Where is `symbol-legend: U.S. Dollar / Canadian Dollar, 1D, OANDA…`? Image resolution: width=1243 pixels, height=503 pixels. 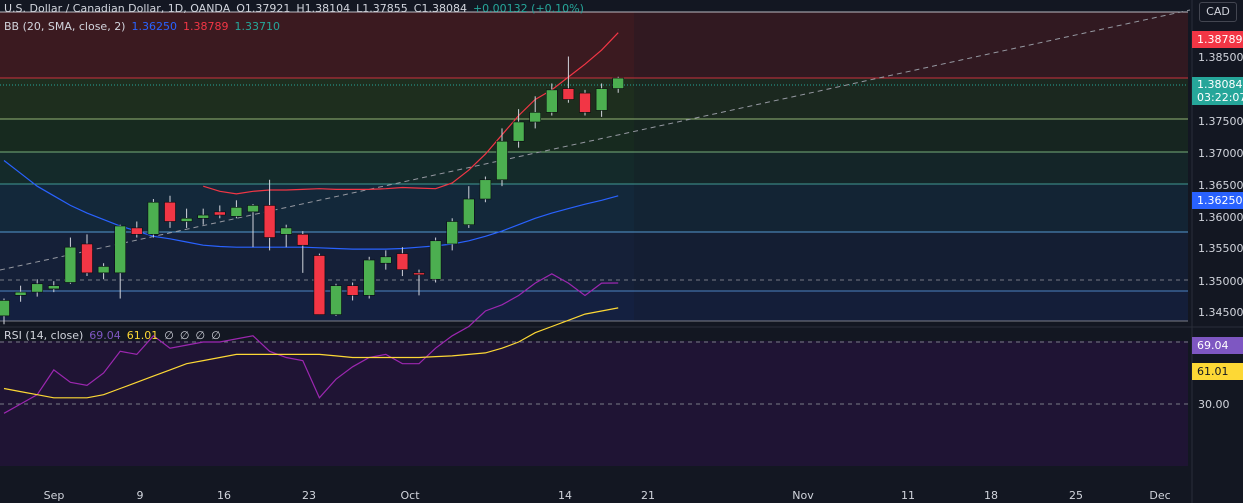
symbol-legend: U.S. Dollar / Canadian Dollar, 1D, OANDA… is located at coordinates (294, 9).